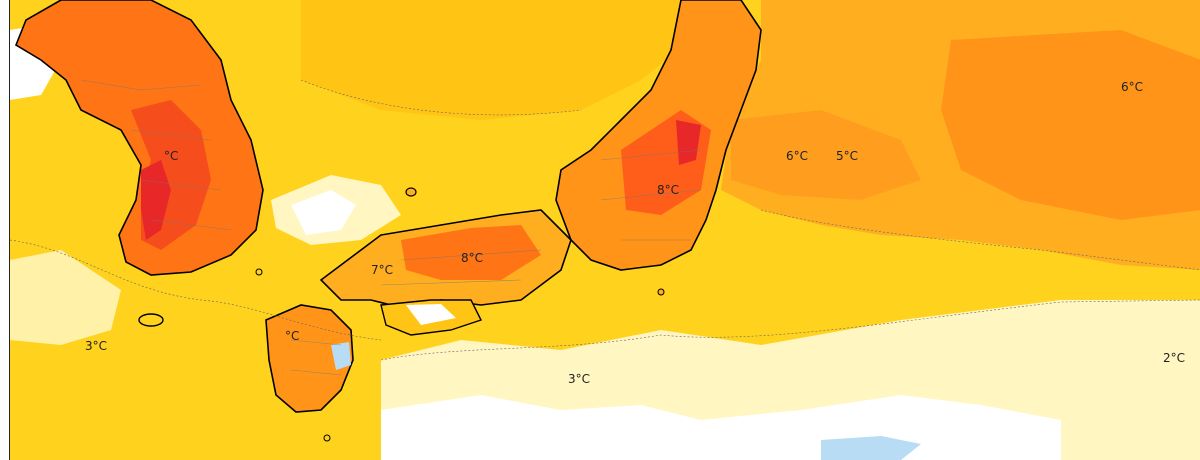 The image size is (1200, 460). I want to click on temp-label-yellow-sea: 3°C, so click(96, 346).